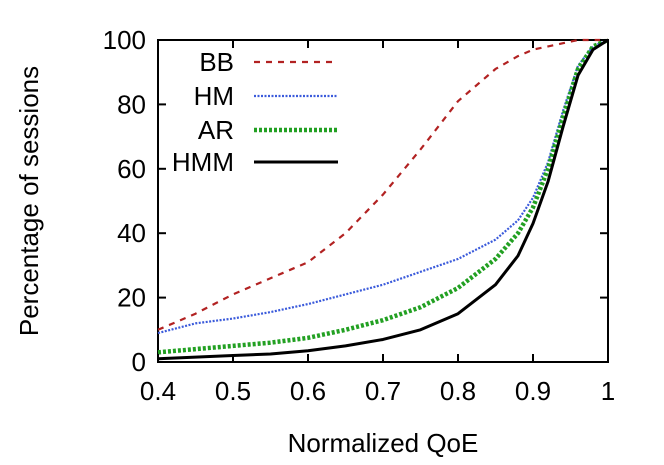  I want to click on x-tick-label: 0.6, so click(308, 391).